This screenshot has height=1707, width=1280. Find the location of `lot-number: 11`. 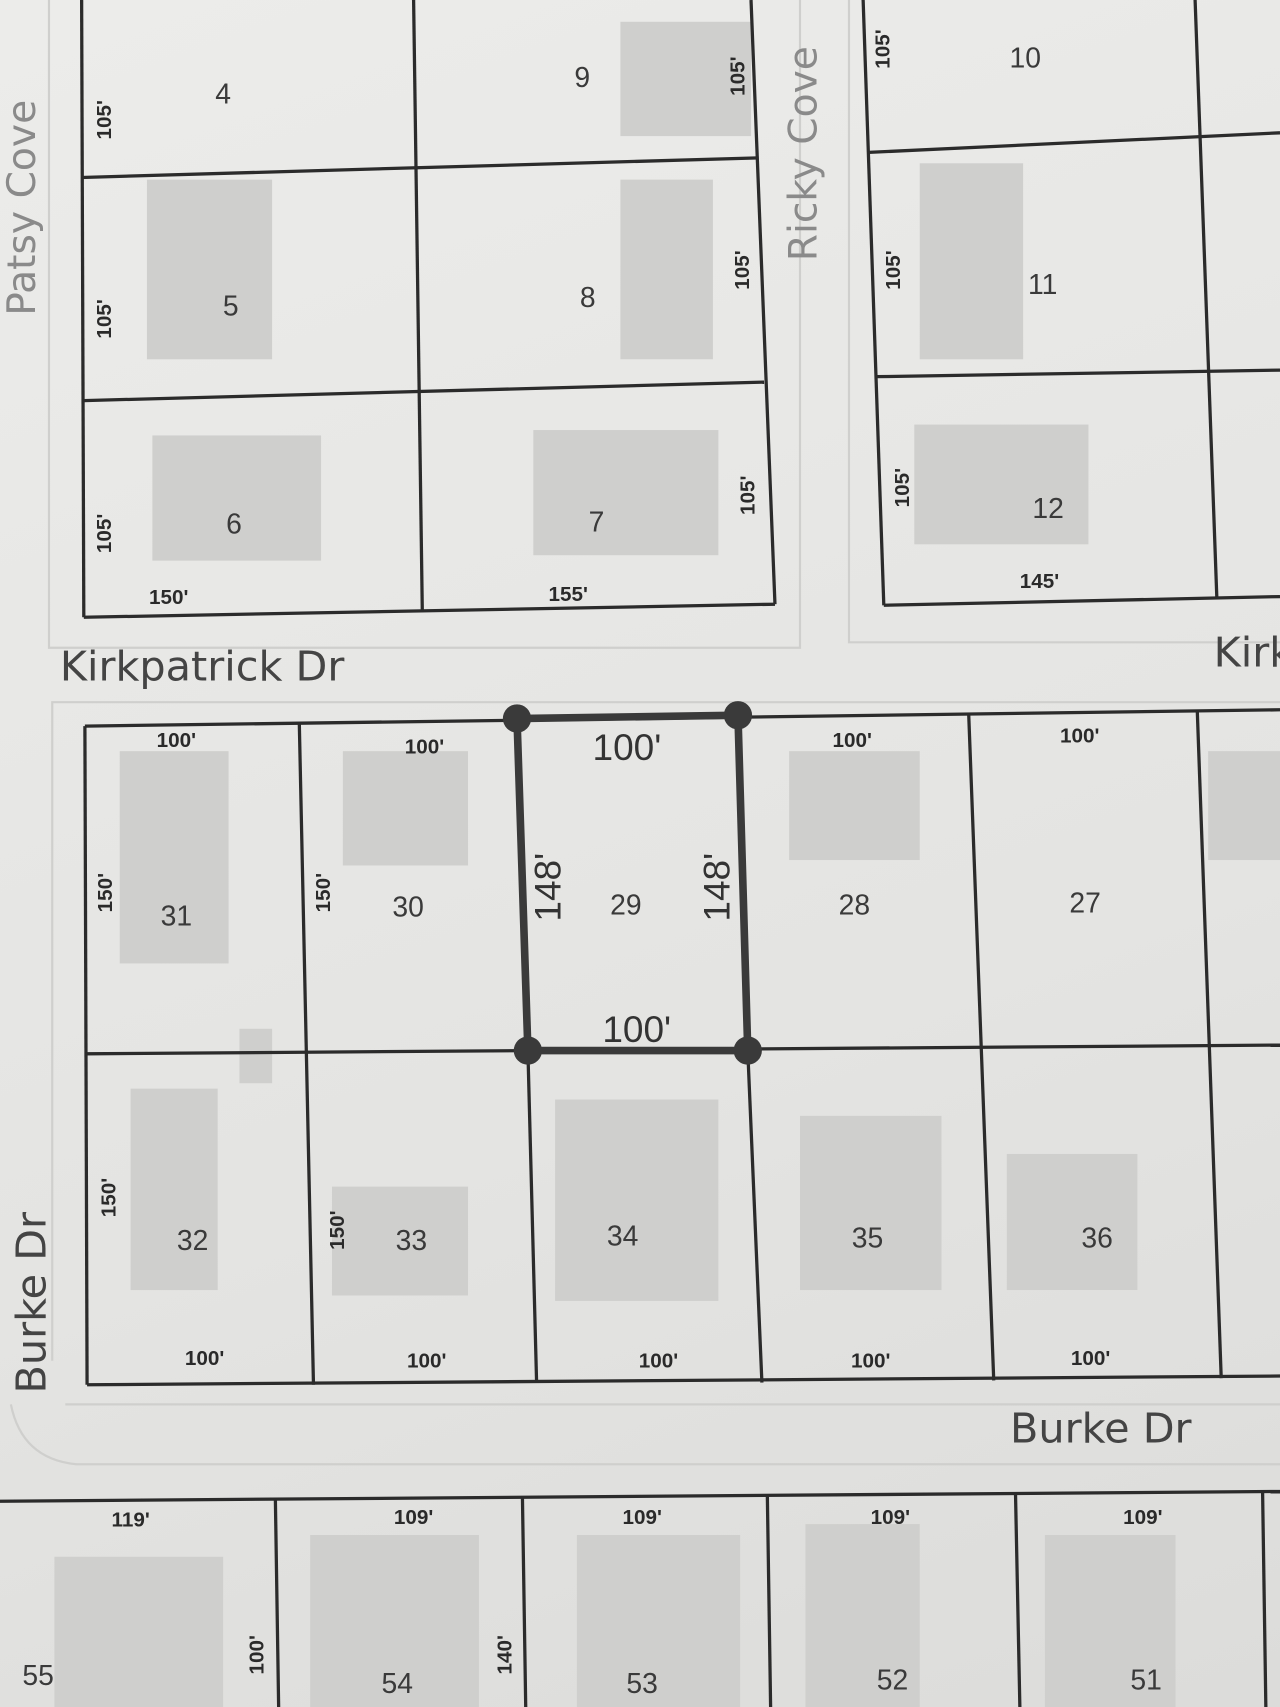

lot-number: 11 is located at coordinates (1042, 284).